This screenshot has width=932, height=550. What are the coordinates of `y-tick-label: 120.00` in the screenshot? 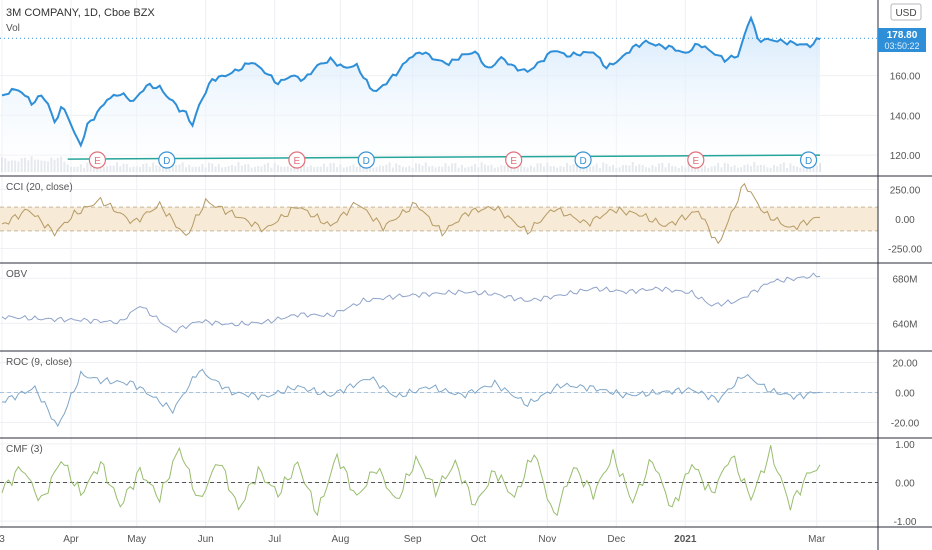 It's located at (905, 156).